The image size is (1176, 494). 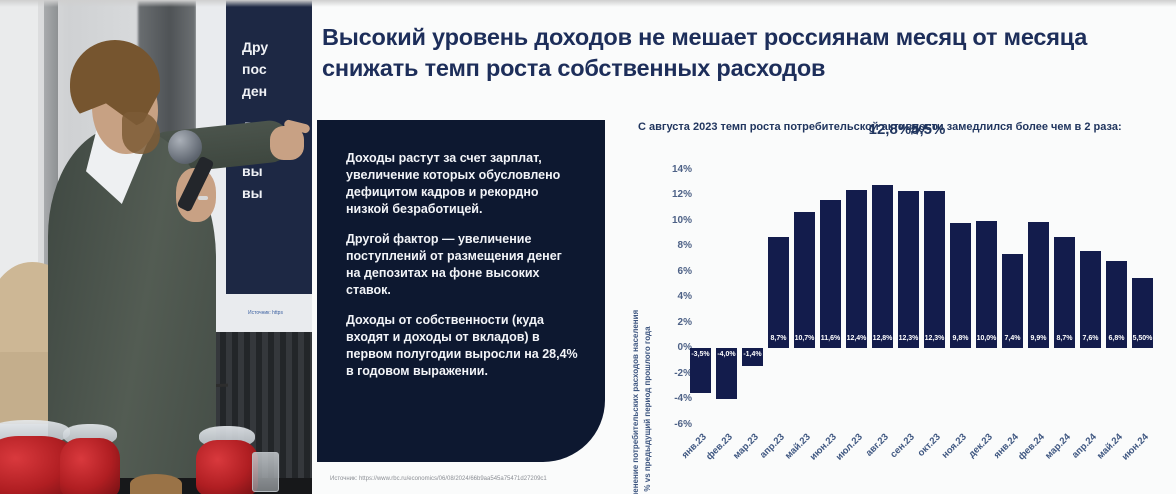 What do you see at coordinates (1090, 338) in the screenshot?
I see `bar-value-label: 7,6%` at bounding box center [1090, 338].